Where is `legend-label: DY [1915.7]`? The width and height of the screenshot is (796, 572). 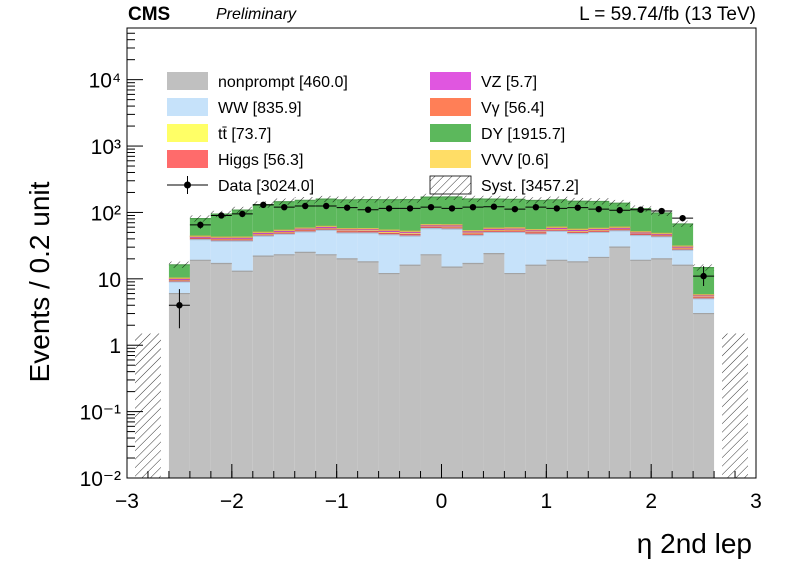 legend-label: DY [1915.7] is located at coordinates (523, 134).